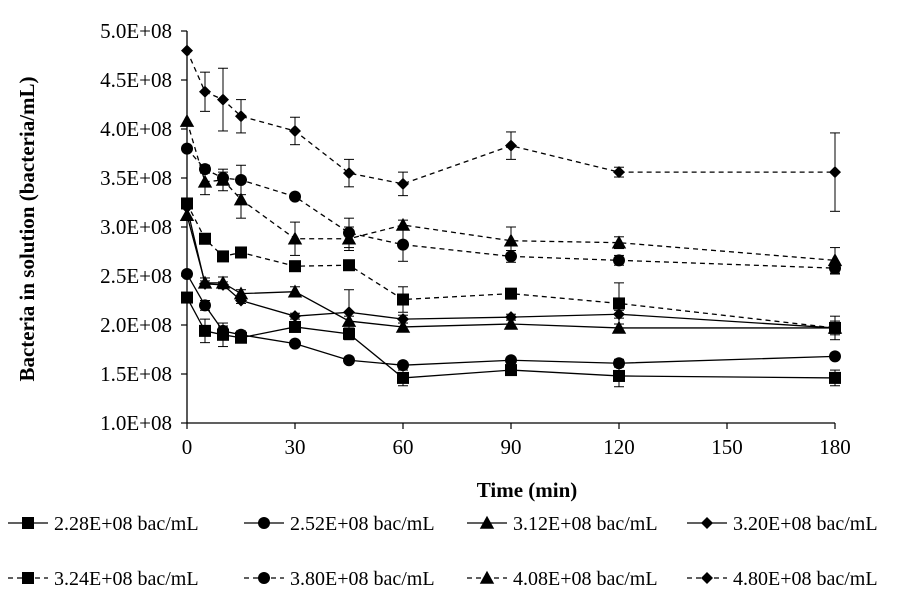 Image resolution: width=905 pixels, height=589 pixels. I want to click on x-tick-label: 180, so click(835, 447).